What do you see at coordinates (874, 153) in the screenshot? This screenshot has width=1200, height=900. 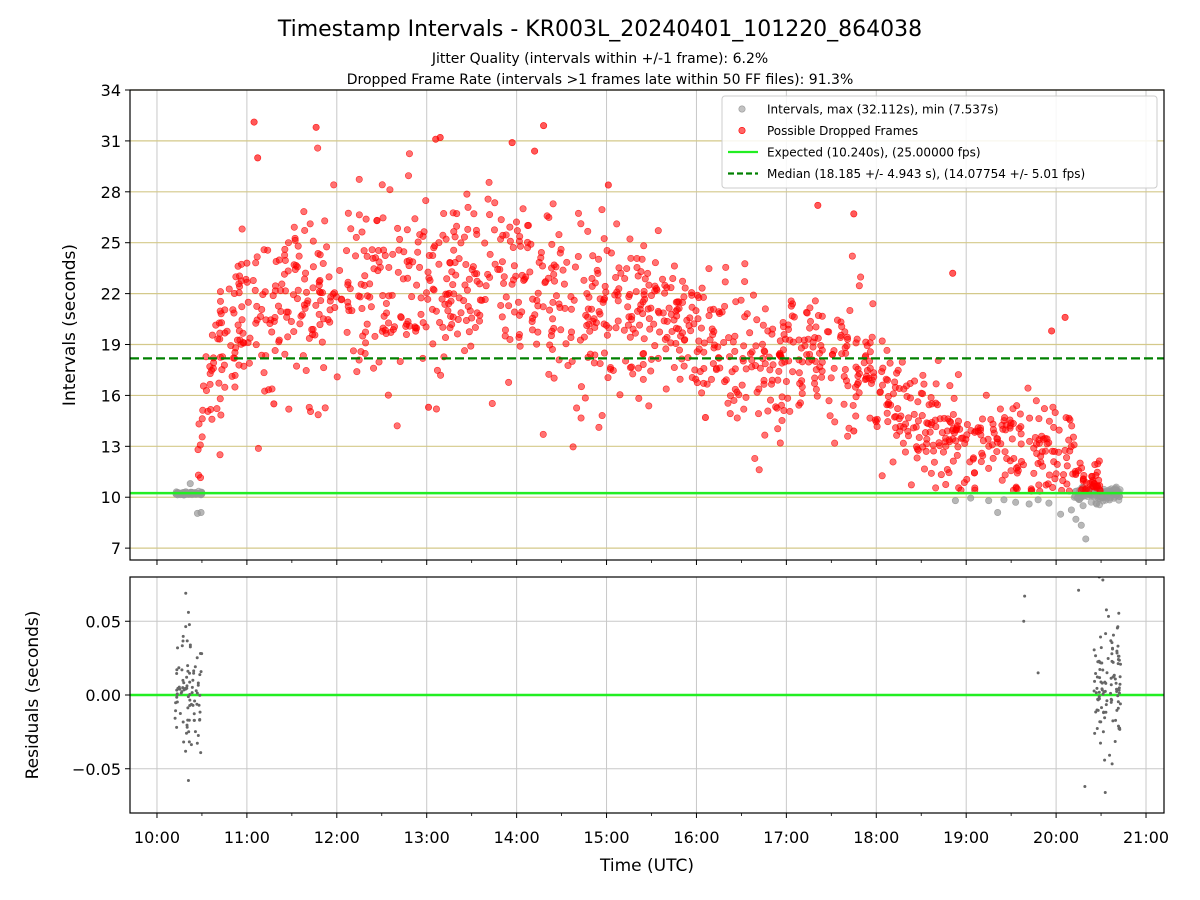 I see `legend-expected-label: Expected (10.240s), (25.00000 fps)` at bounding box center [874, 153].